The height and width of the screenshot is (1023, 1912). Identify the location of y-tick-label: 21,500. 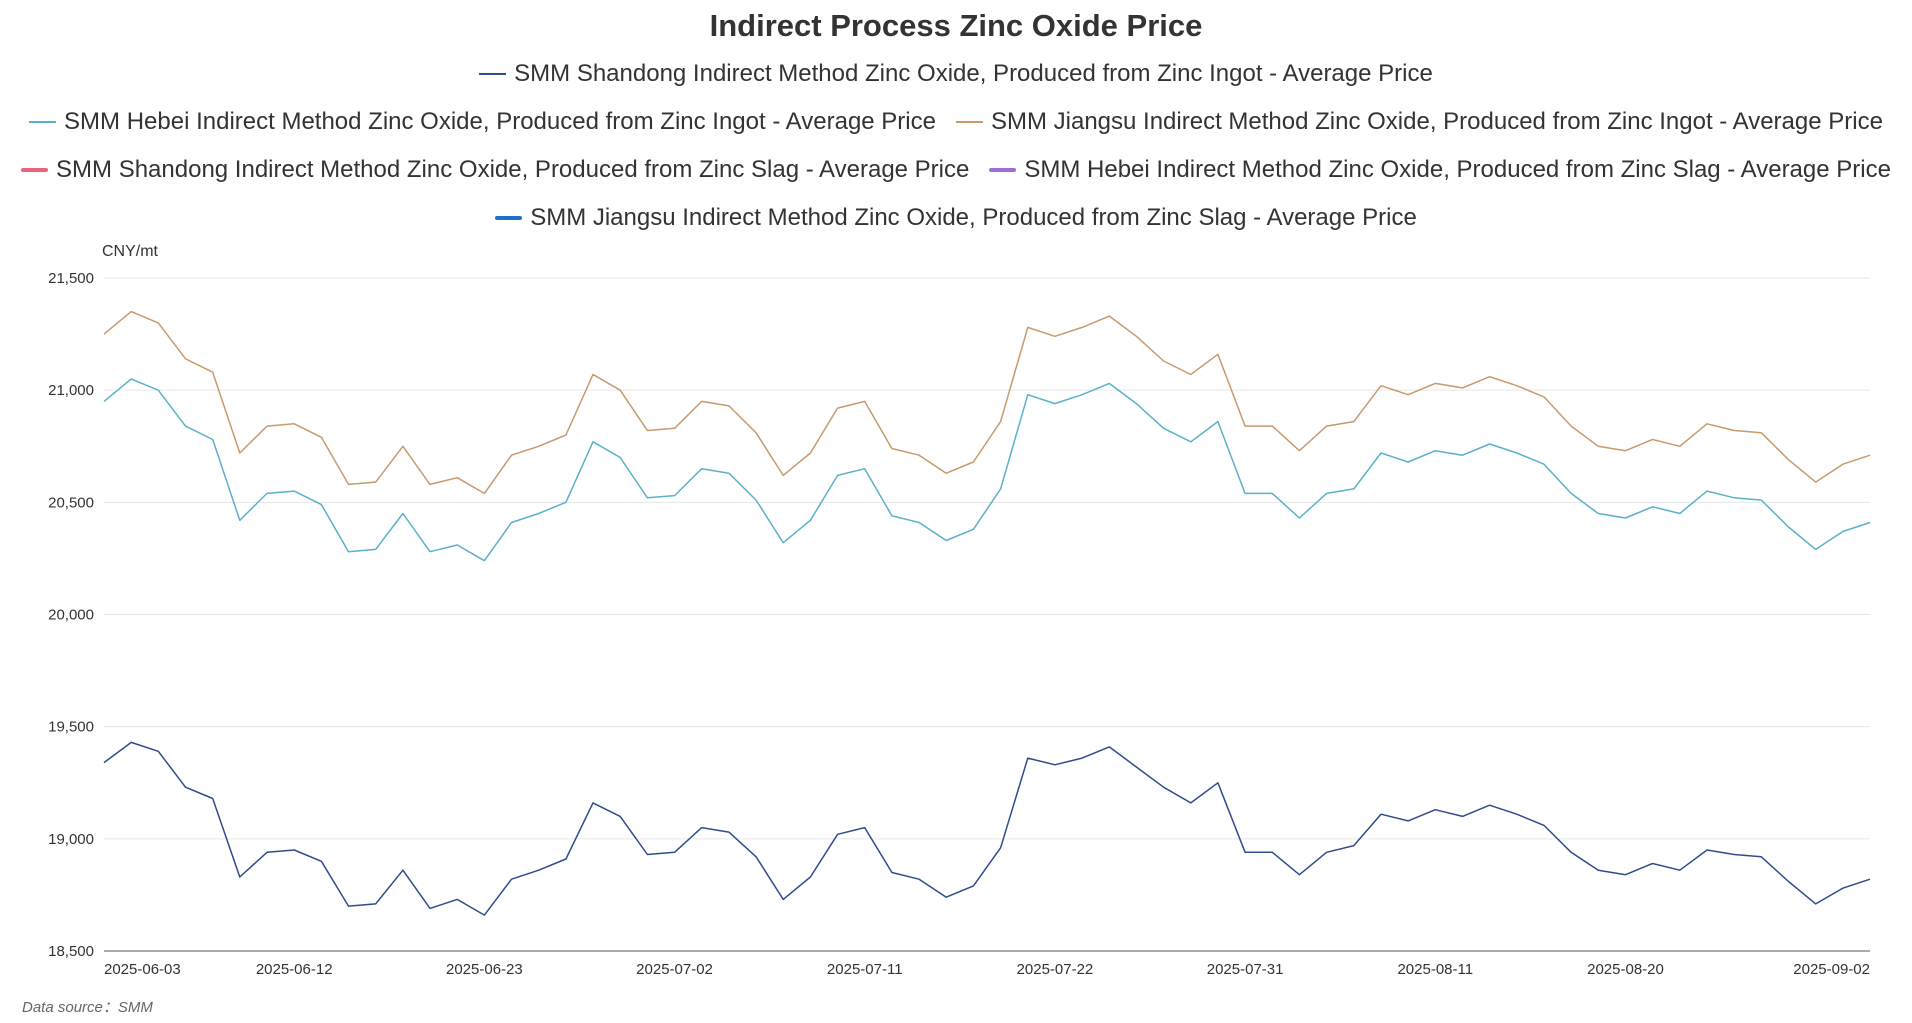
(71, 278).